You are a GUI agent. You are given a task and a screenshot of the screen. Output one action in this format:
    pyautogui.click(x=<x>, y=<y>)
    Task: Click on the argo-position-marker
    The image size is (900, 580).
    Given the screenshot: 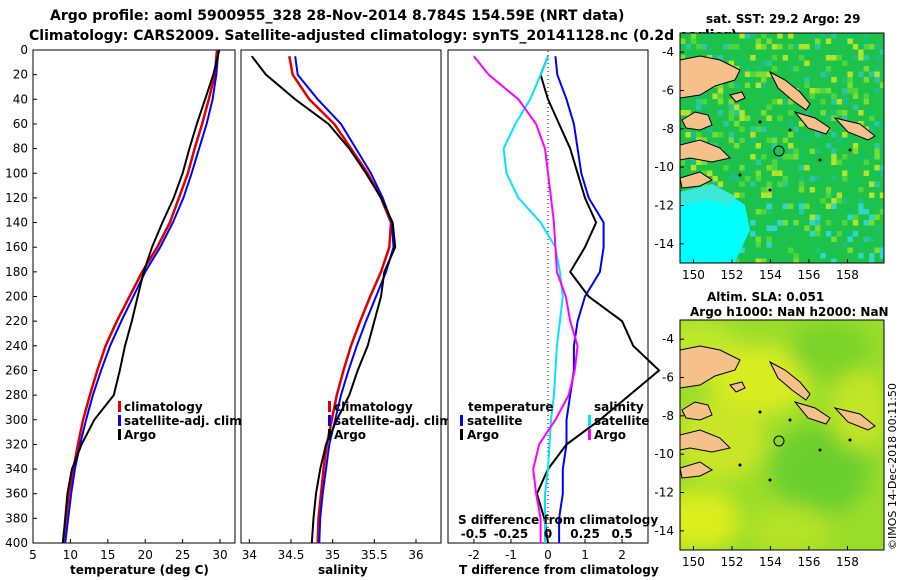 What is the action you would take?
    pyautogui.click(x=779, y=441)
    